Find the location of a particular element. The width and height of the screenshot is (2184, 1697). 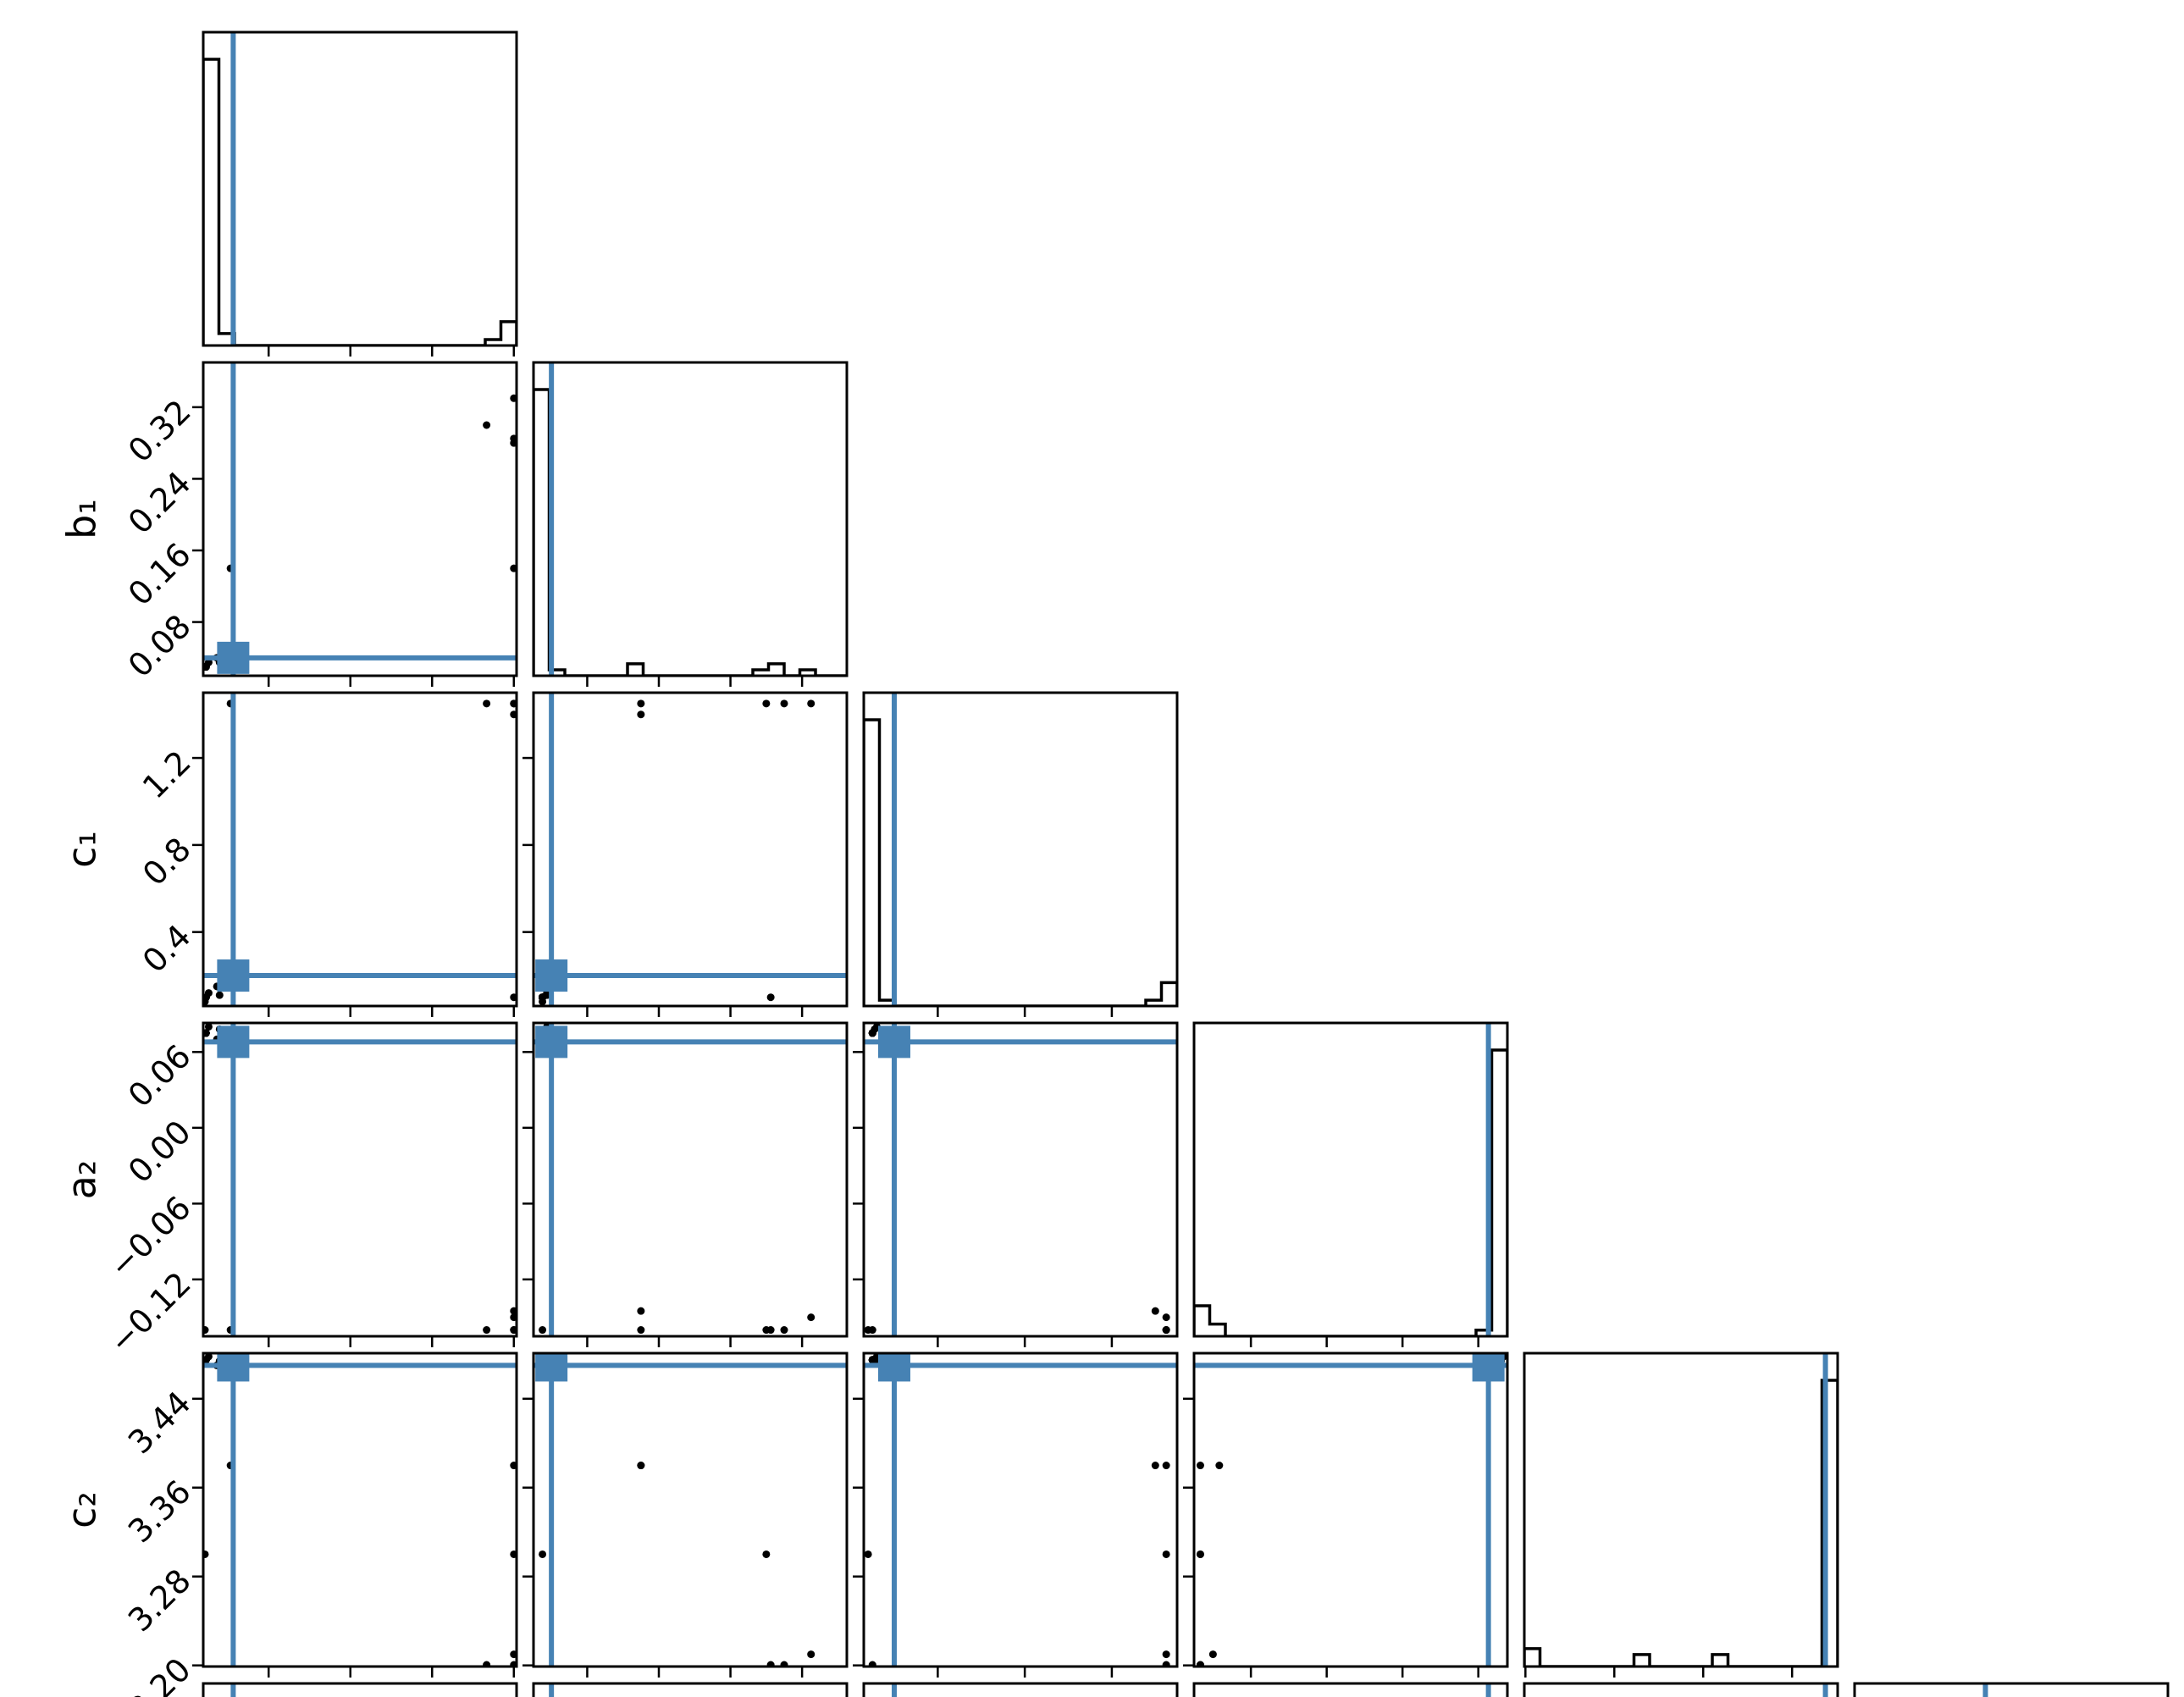

panel-5-4: 3.203.283.363.44 is located at coordinates (1681, 1689).